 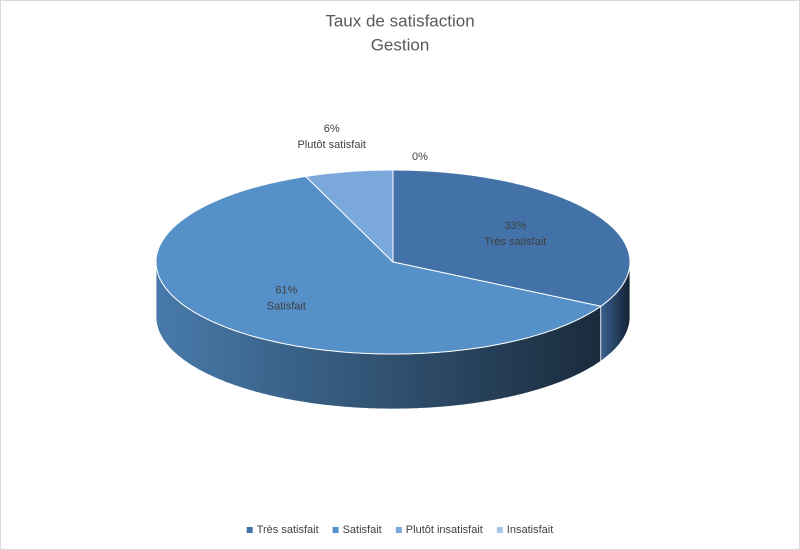 What do you see at coordinates (400, 44) in the screenshot?
I see `chart-subtitle: Gestion` at bounding box center [400, 44].